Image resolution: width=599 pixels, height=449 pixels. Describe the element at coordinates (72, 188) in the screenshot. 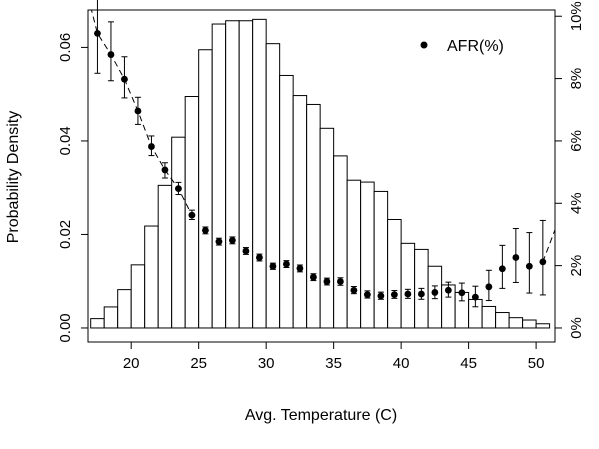

I see `y-axis-left: 0.00 0.02 0.04 0.06` at that location.